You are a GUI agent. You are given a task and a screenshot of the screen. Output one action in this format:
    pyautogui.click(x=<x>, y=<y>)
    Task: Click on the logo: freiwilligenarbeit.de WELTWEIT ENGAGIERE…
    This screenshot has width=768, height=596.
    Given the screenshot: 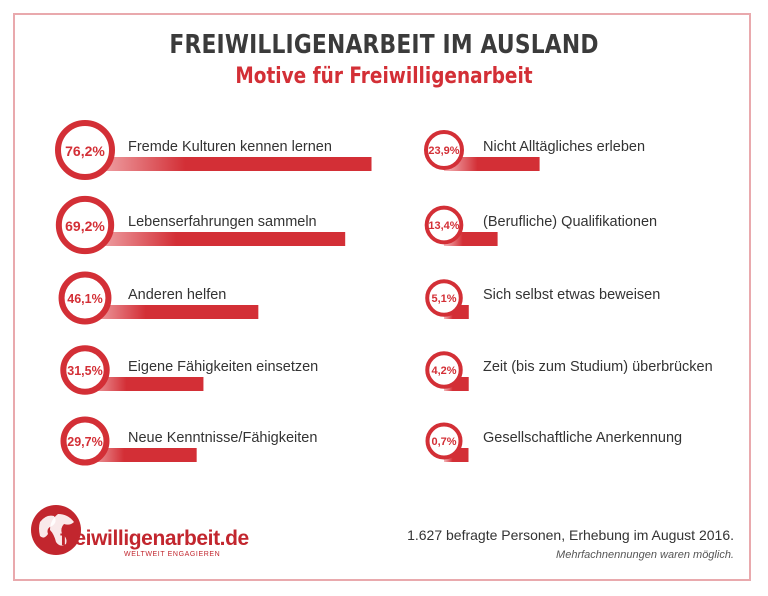 What is the action you would take?
    pyautogui.click(x=138, y=535)
    